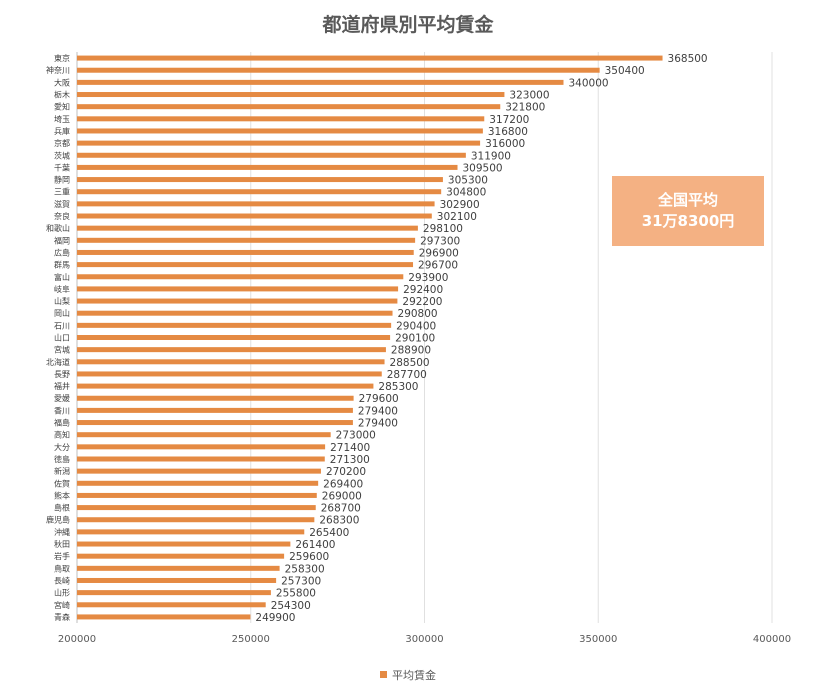  What do you see at coordinates (62, 143) in the screenshot?
I see `category-label: 京都` at bounding box center [62, 143].